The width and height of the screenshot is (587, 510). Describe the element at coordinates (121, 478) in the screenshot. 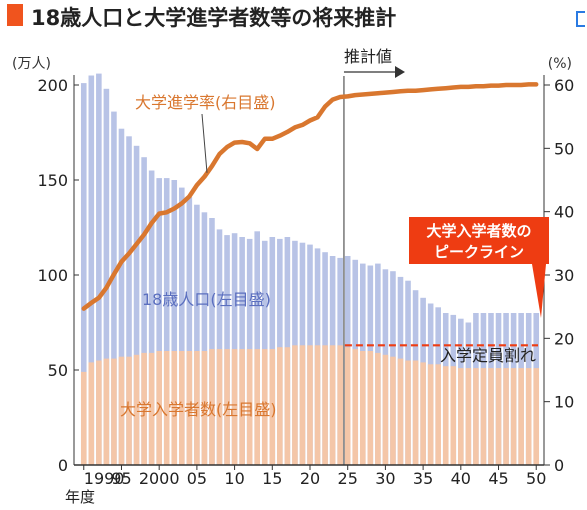

I see `x-tick-label: 95` at that location.